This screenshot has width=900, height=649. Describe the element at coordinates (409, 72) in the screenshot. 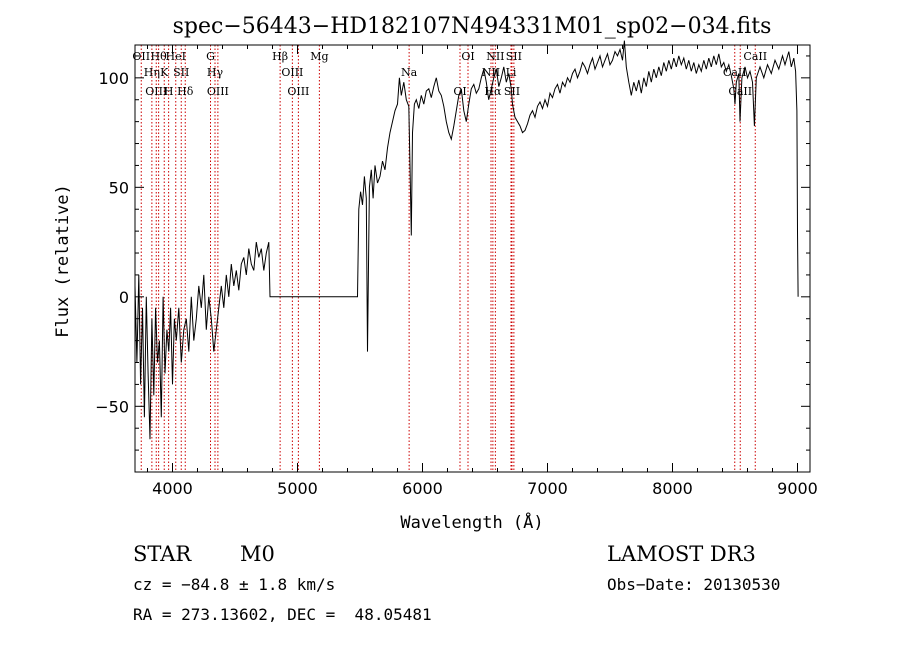

I see `spectral-line-label: Na` at that location.